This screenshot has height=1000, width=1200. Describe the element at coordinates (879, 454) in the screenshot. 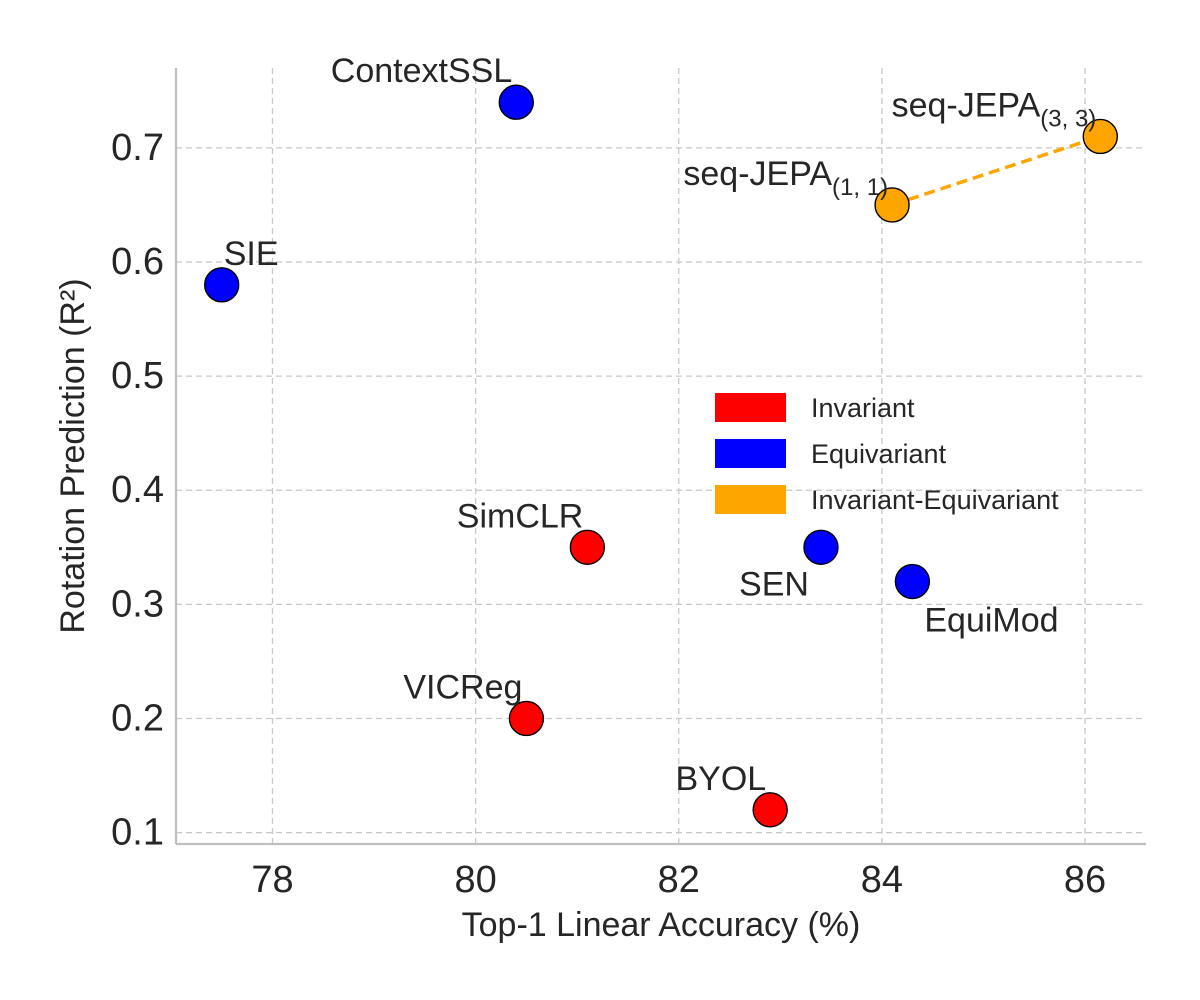

I see `legend-label: Equivariant` at that location.